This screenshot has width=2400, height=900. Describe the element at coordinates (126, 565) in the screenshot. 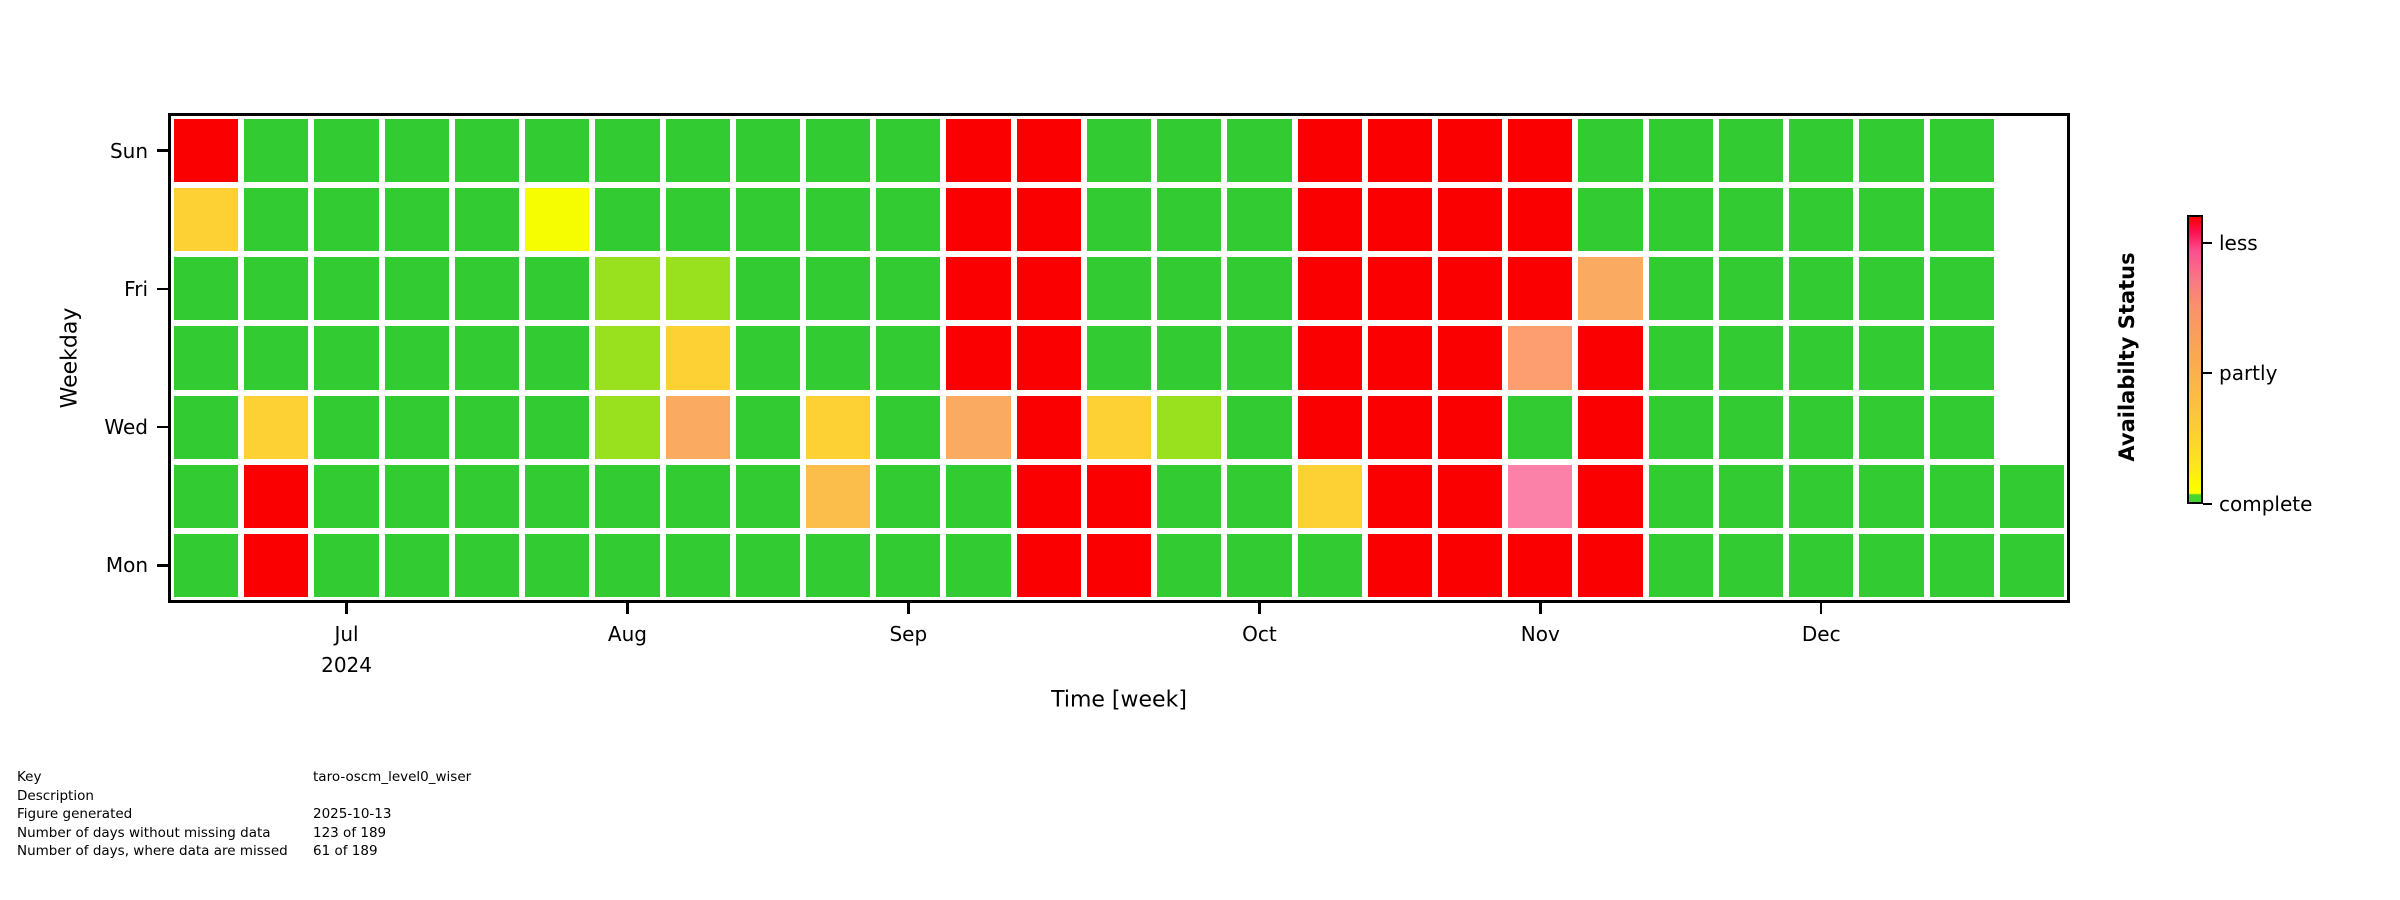

I see `y-tick-label: Mon` at that location.